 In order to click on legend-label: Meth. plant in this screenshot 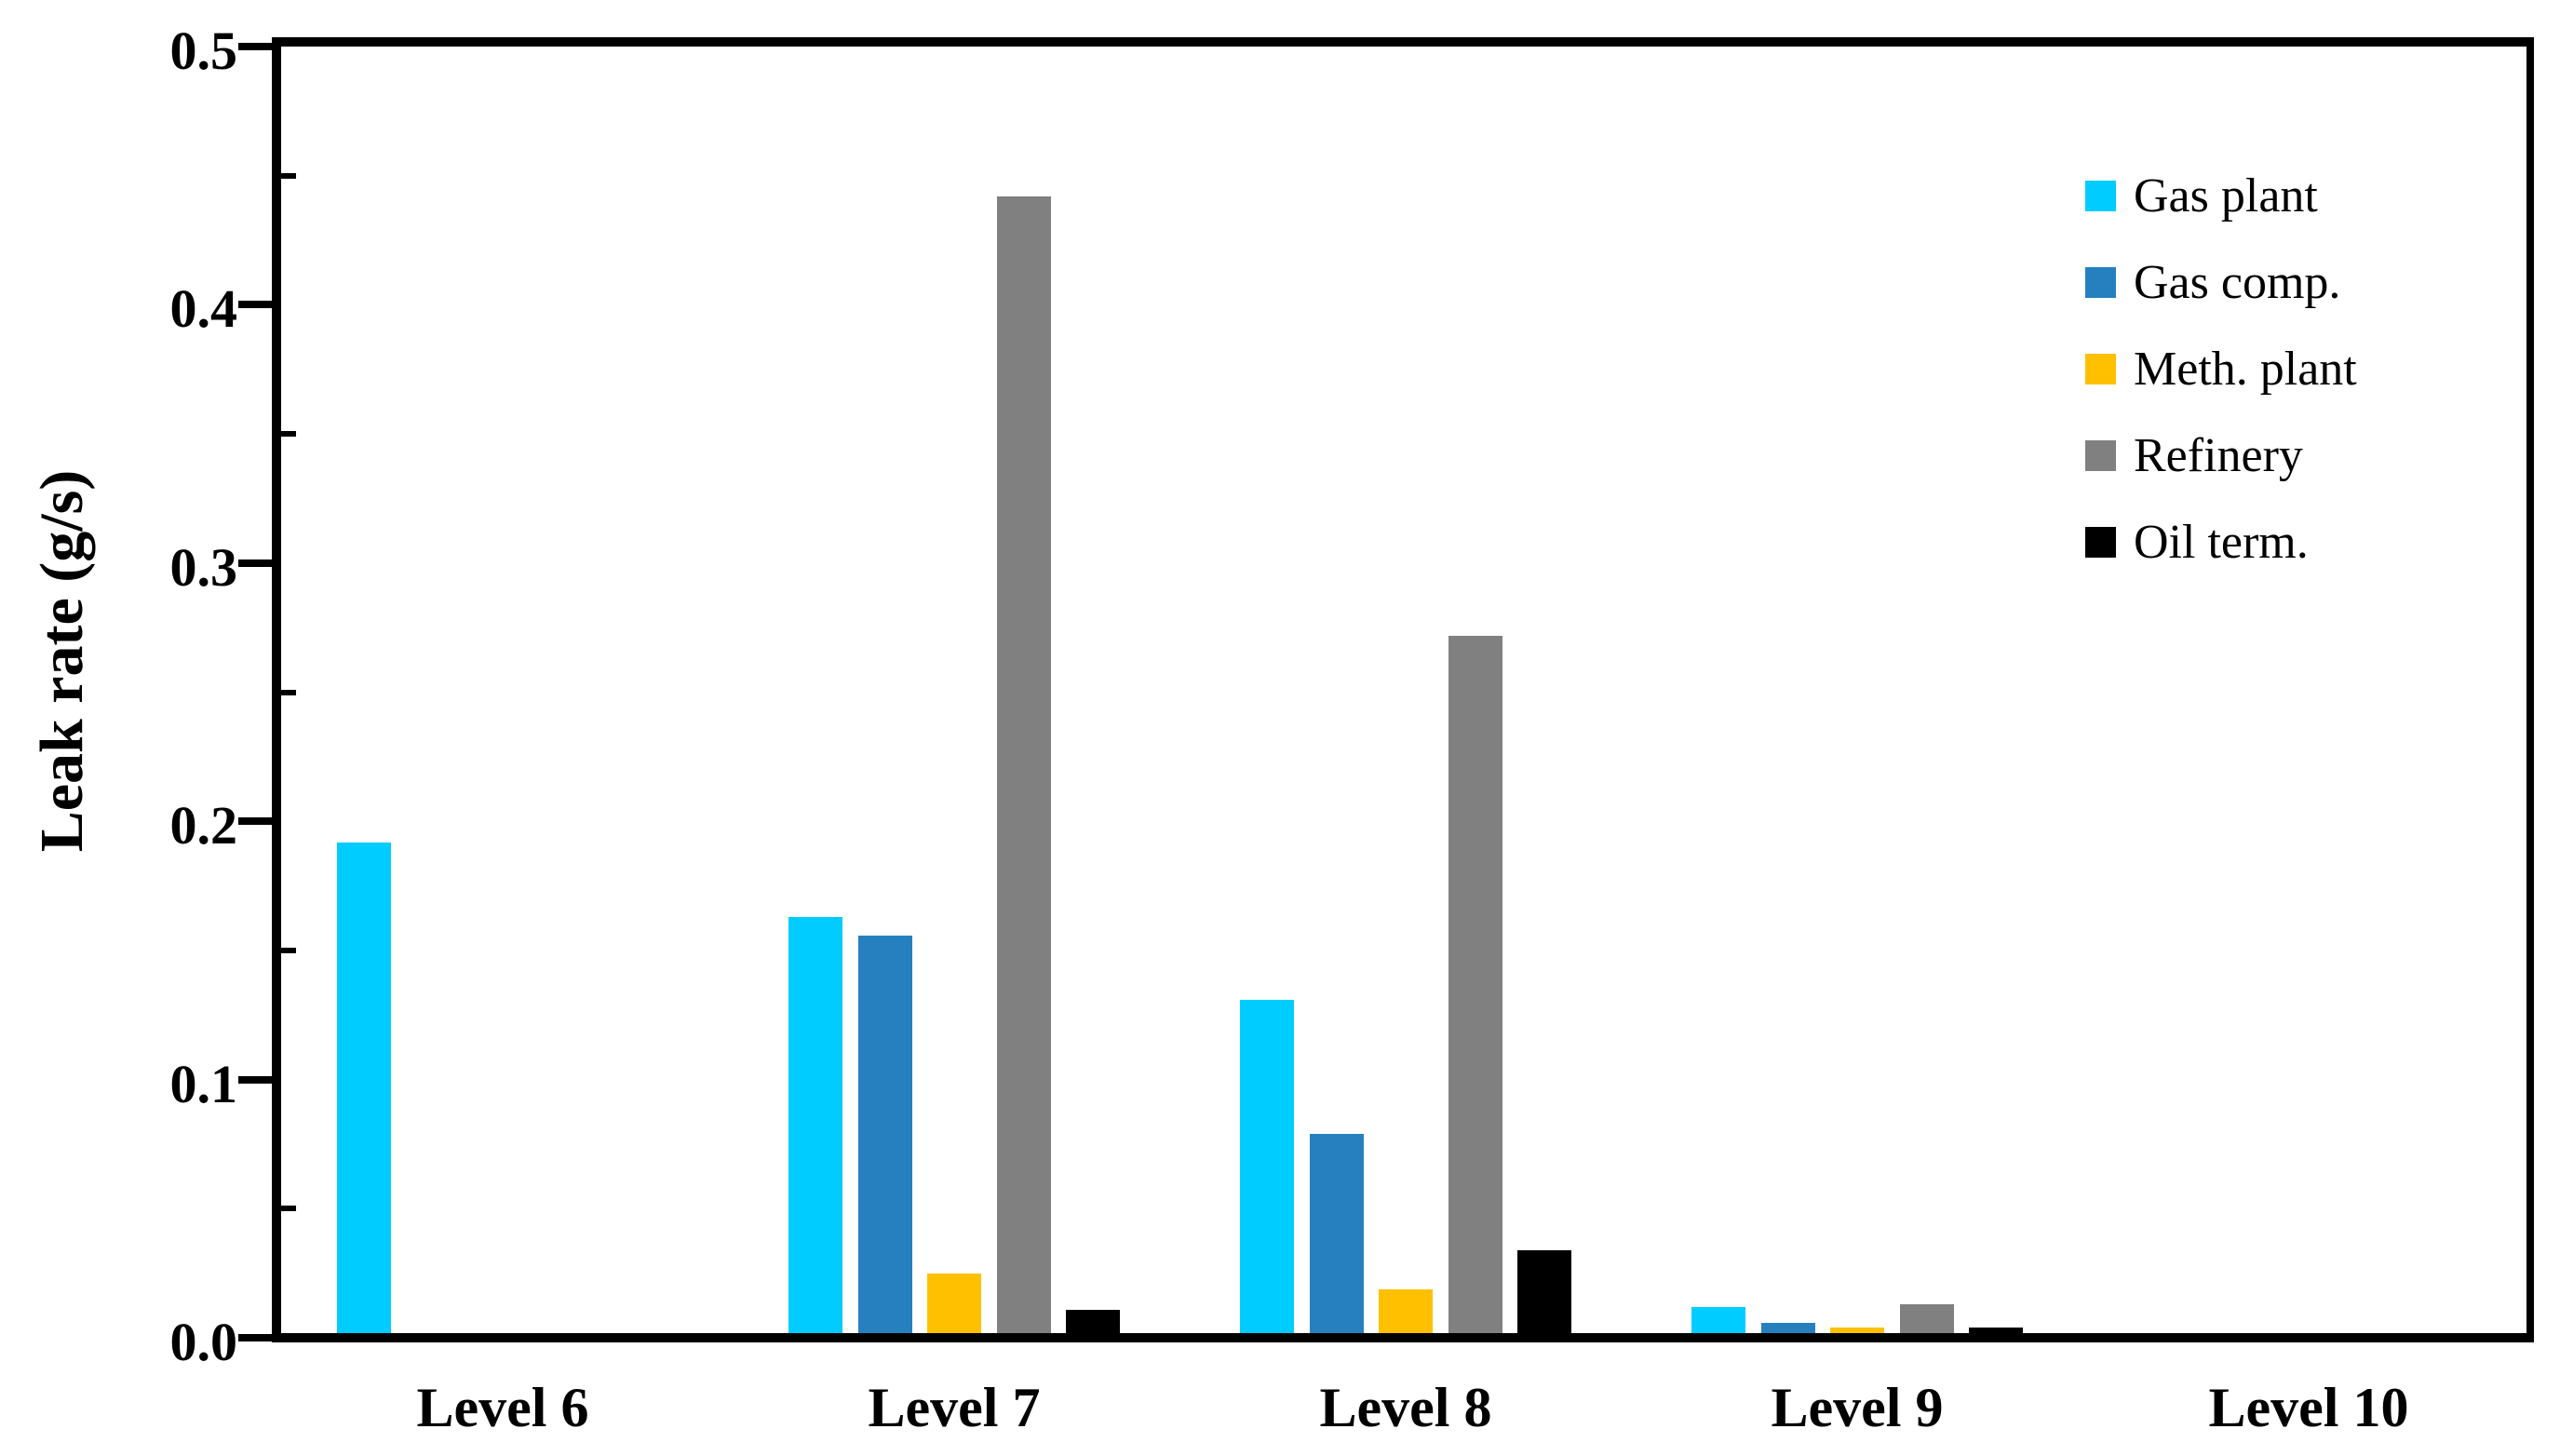, I will do `click(2245, 369)`.